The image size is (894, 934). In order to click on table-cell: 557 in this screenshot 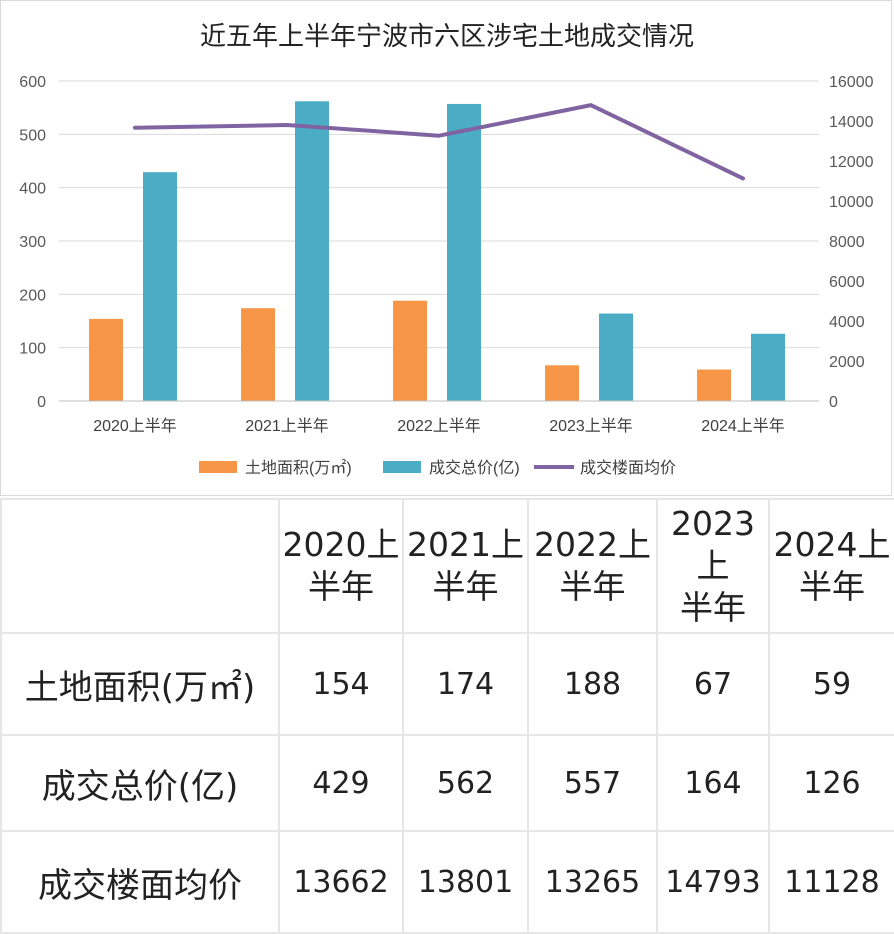, I will do `click(592, 783)`.